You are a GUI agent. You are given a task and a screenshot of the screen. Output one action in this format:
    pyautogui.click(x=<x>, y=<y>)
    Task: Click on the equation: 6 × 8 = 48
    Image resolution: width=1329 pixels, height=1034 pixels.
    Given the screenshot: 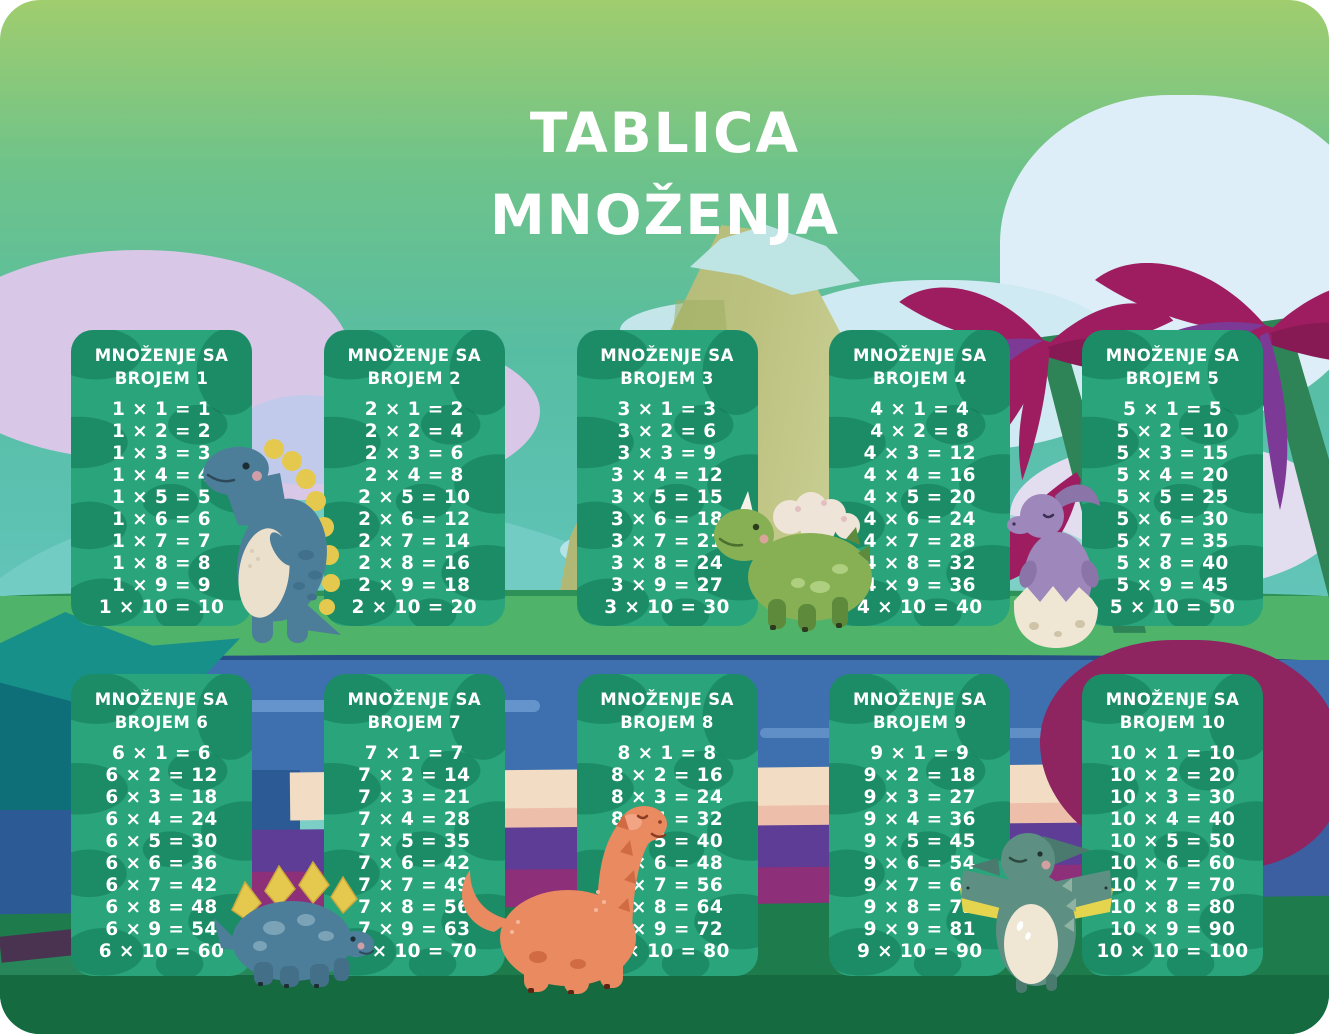 What is the action you would take?
    pyautogui.click(x=161, y=907)
    